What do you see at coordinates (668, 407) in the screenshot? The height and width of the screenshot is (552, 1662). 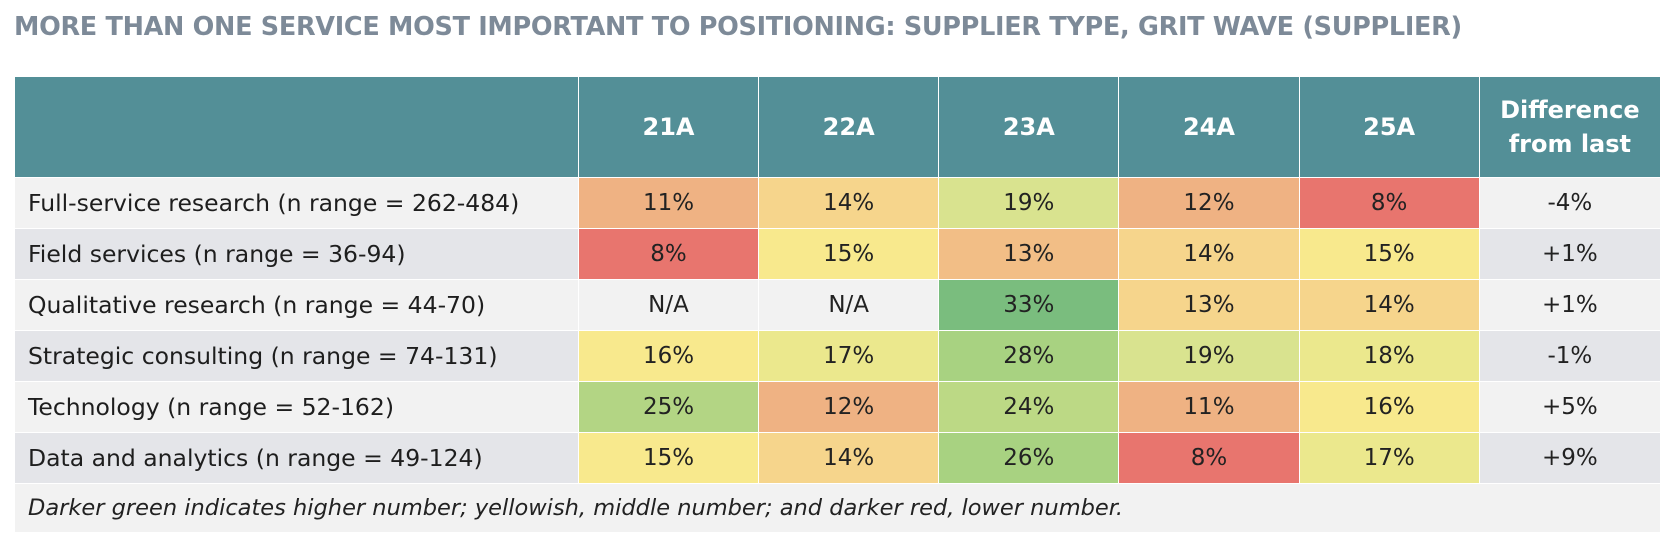 I see `heat-cell: 25%` at bounding box center [668, 407].